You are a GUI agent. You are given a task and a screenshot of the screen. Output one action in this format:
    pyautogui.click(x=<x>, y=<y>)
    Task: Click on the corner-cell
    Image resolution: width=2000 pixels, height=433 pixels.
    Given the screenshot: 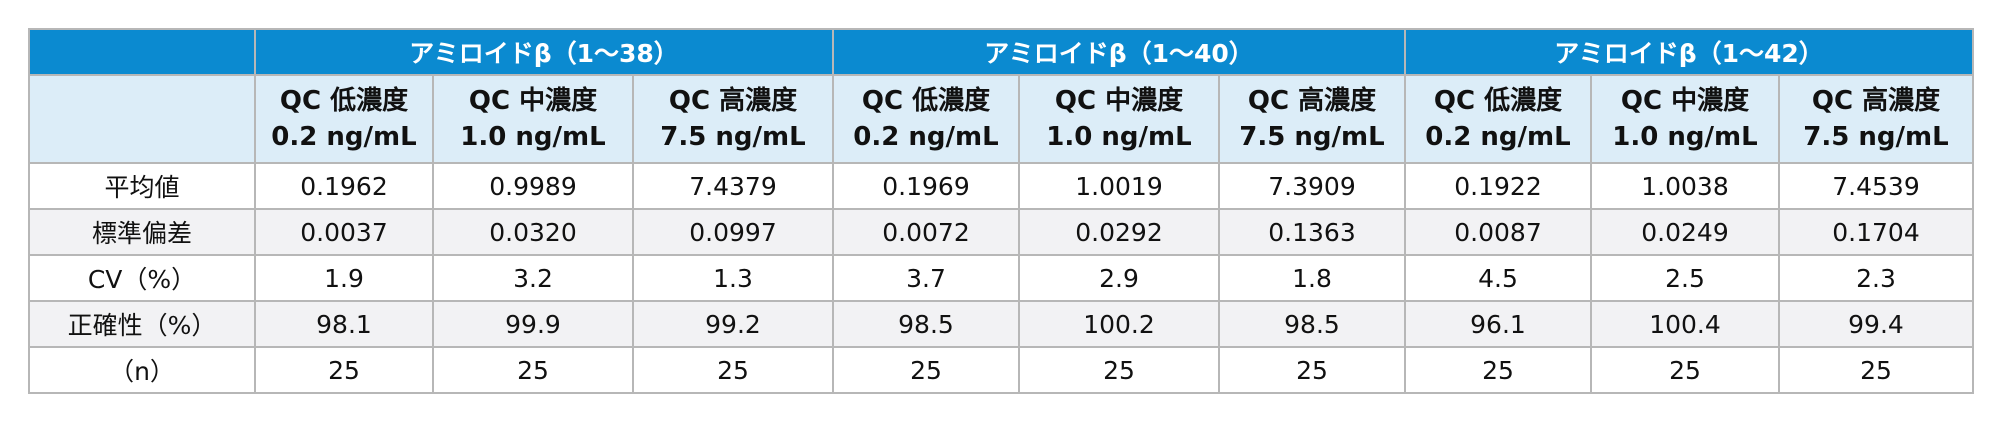 What is the action you would take?
    pyautogui.click(x=142, y=52)
    